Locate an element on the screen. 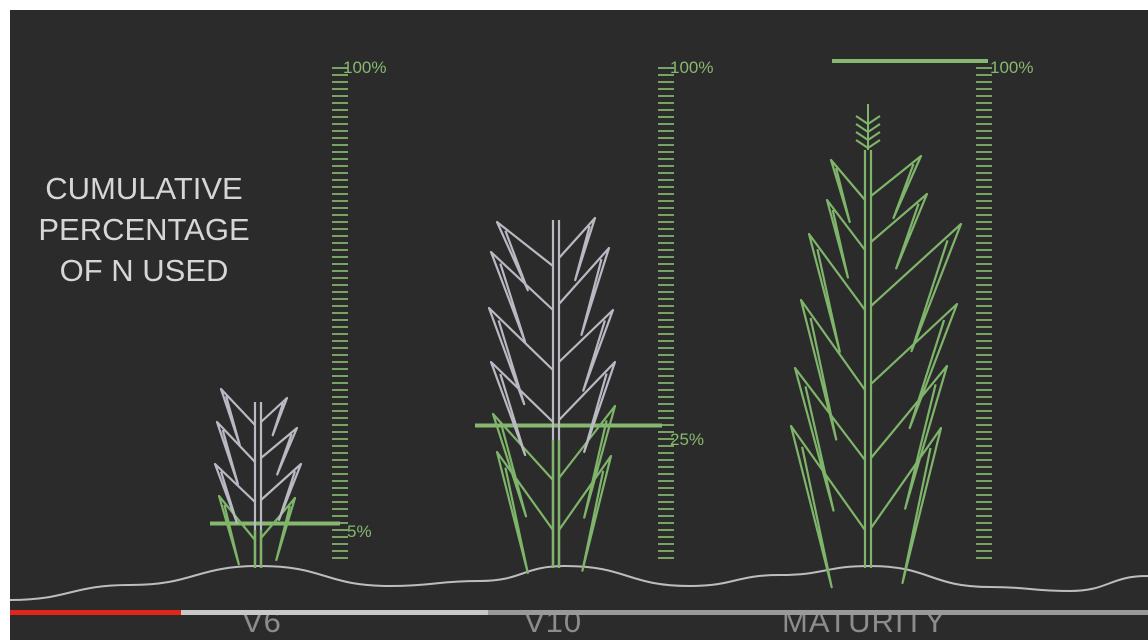 This screenshot has height=640, width=1148. corn-plant-v10 is located at coordinates (552, 395).